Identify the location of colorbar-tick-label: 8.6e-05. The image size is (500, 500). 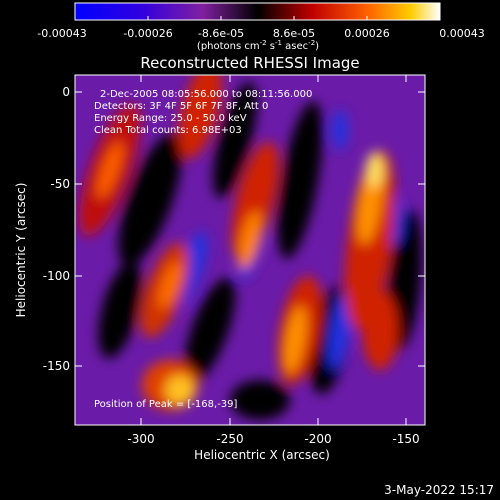
(294, 33).